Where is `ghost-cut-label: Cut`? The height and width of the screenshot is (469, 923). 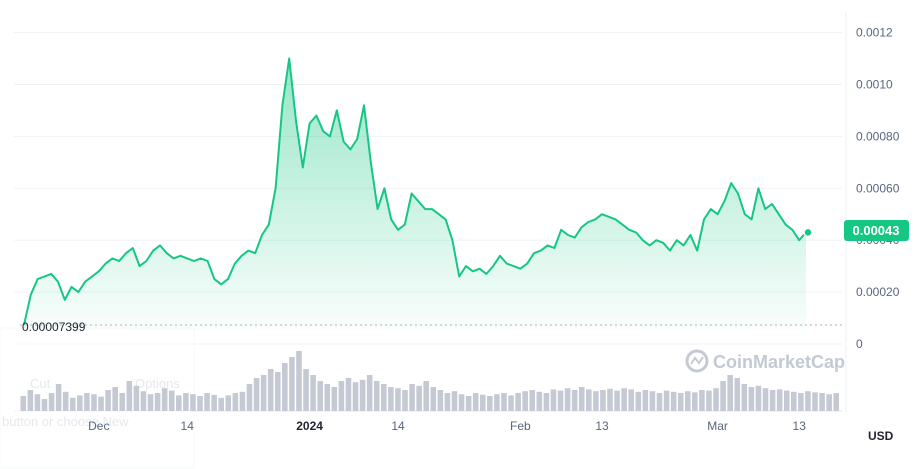
ghost-cut-label: Cut is located at coordinates (40, 383).